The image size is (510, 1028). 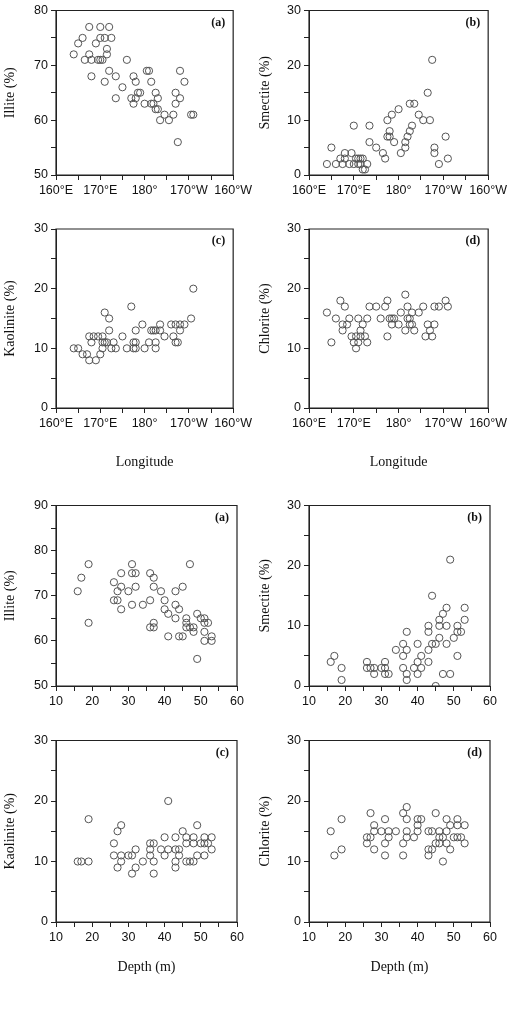 I want to click on x-tick-label: 170°W, so click(x=443, y=422).